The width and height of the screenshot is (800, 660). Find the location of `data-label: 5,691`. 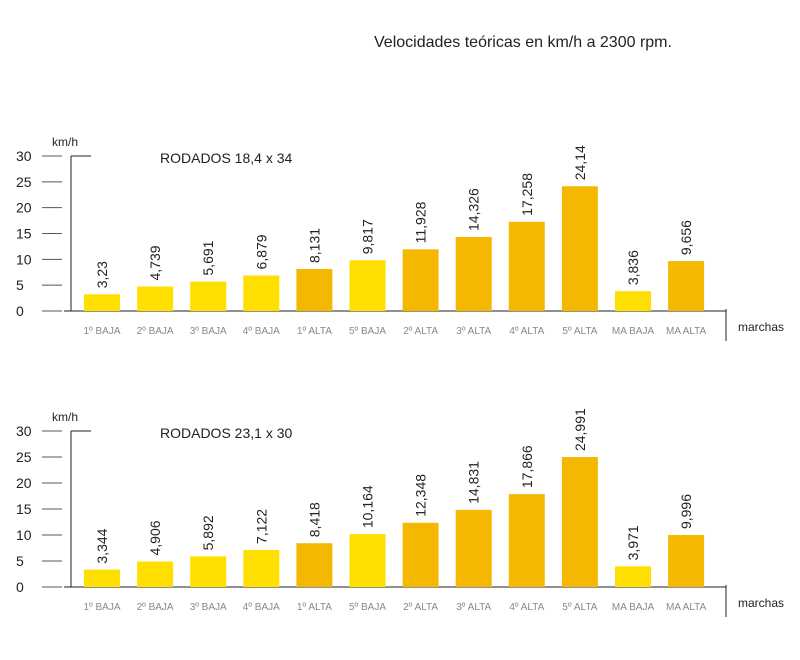

data-label: 5,691 is located at coordinates (208, 257).